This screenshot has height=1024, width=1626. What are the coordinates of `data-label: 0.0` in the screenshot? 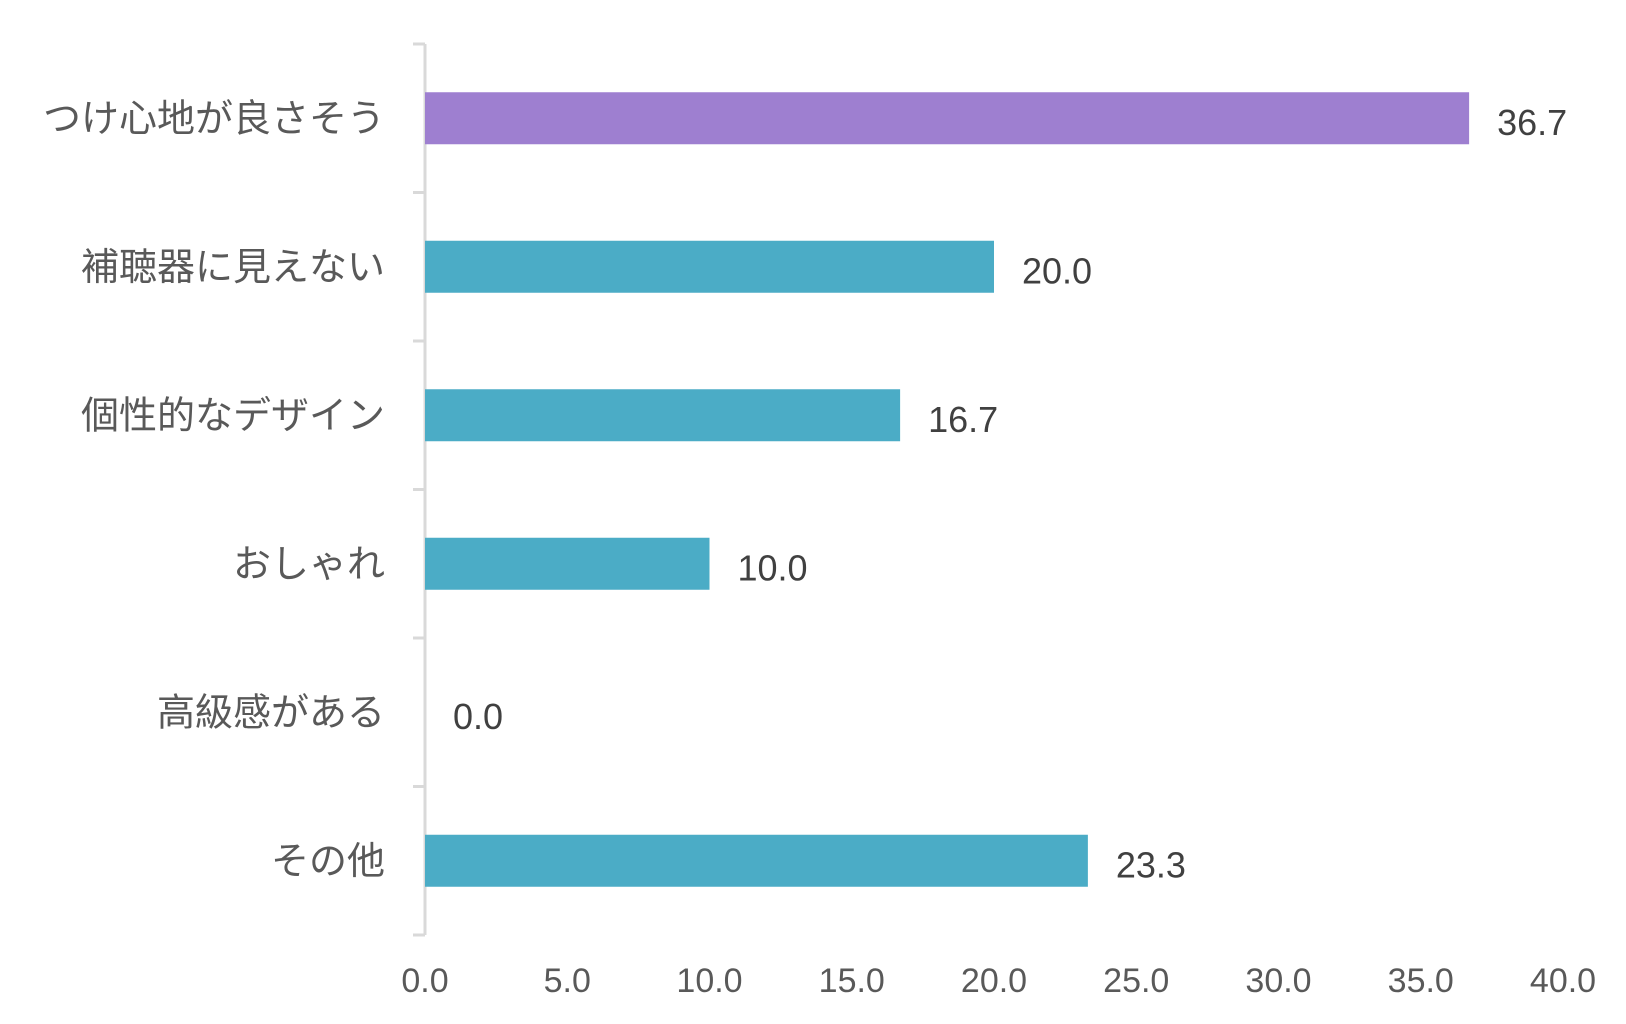 It's located at (478, 716).